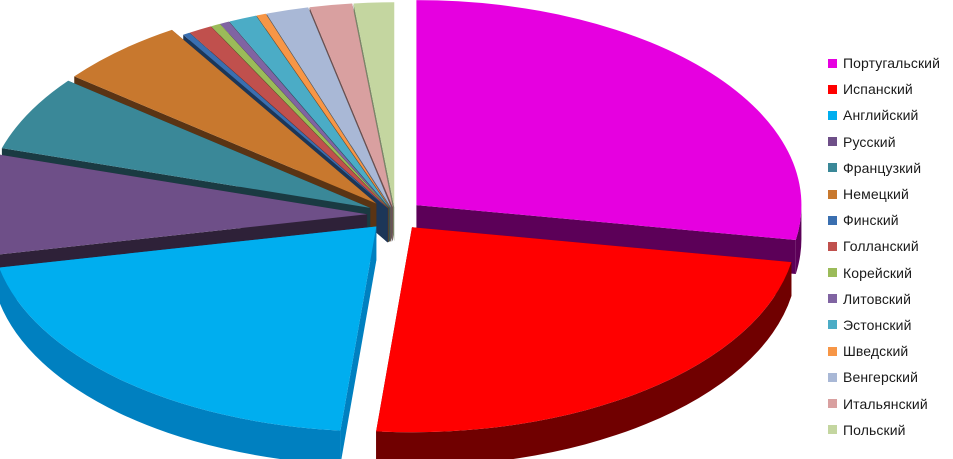 Image resolution: width=953 pixels, height=459 pixels. What do you see at coordinates (358, 342) in the screenshot?
I see `pie-slice-side` at bounding box center [358, 342].